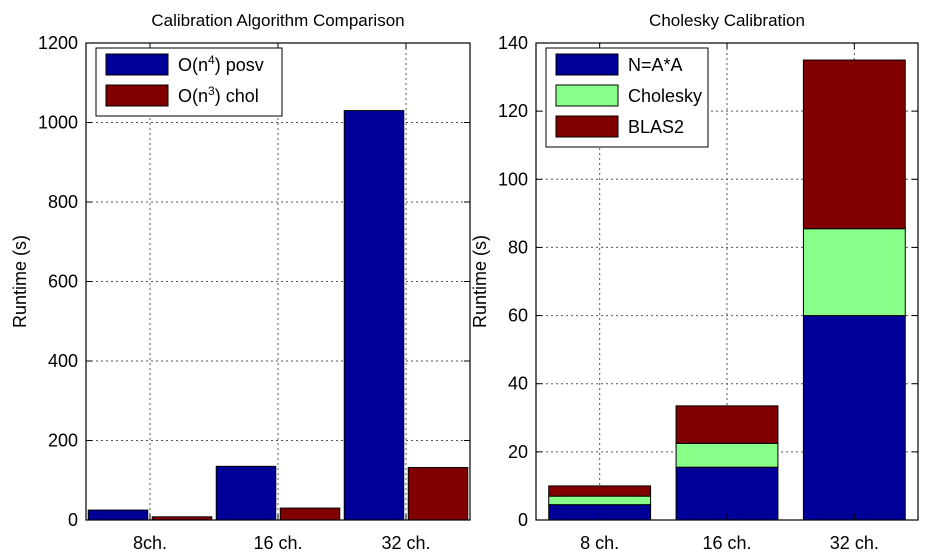 This screenshot has width=927, height=560. I want to click on legend-label: BLAS2, so click(656, 127).